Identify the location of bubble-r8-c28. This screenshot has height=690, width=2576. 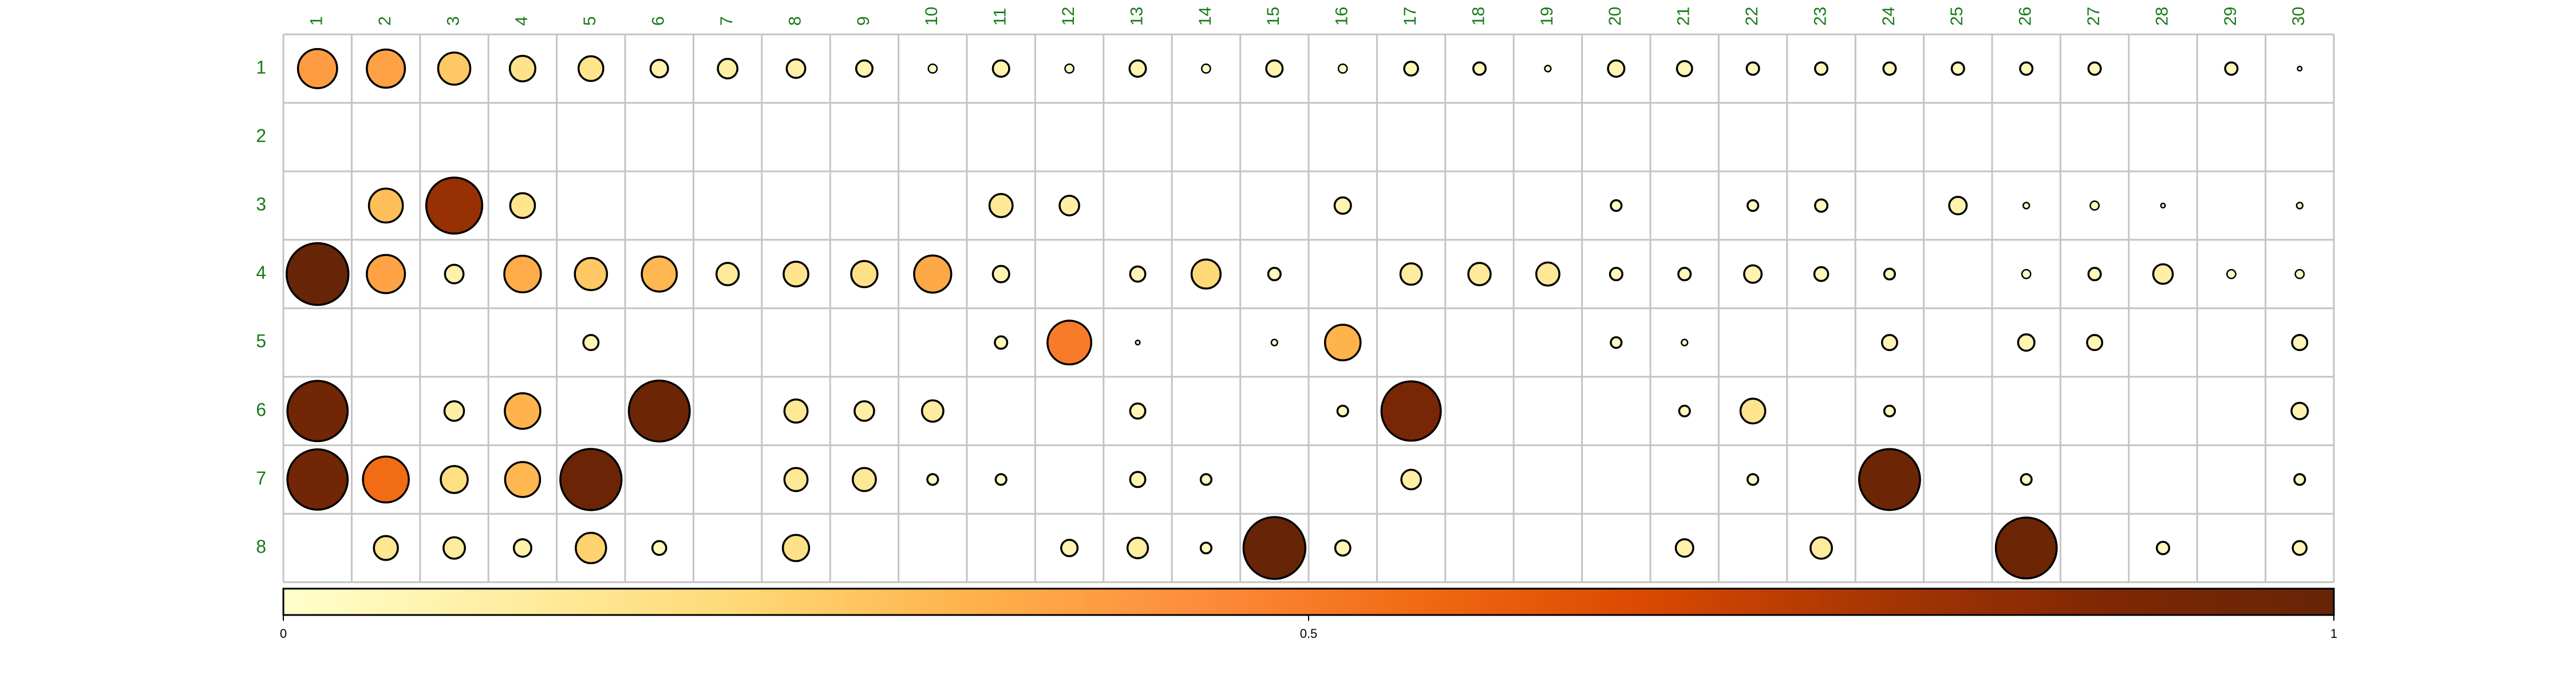
(2163, 548).